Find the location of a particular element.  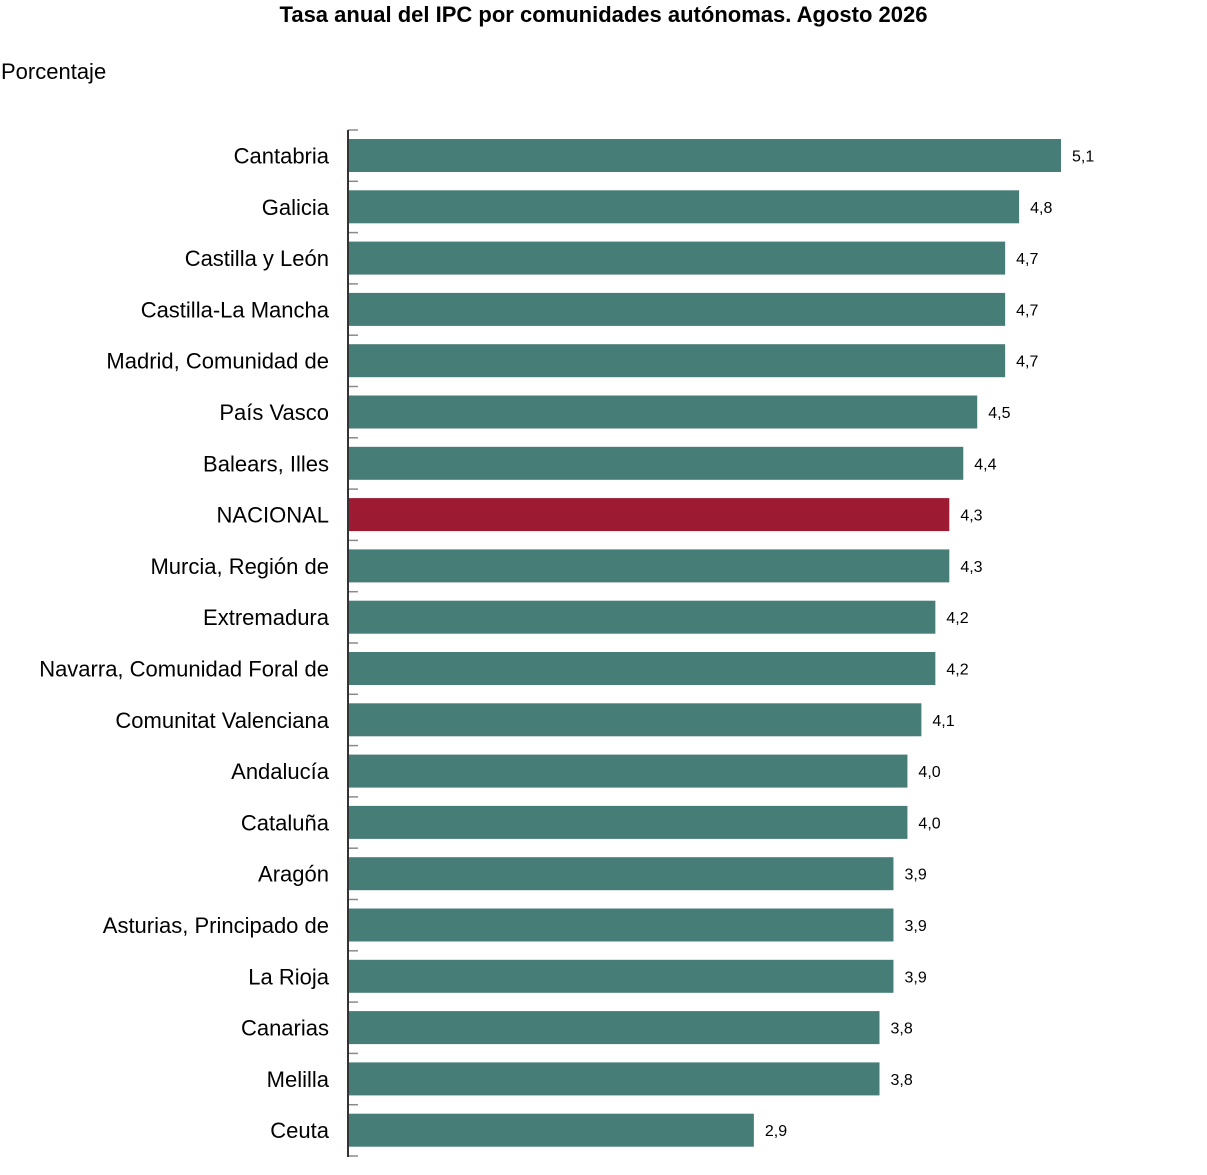

category-label: Castilla y León is located at coordinates (257, 258).